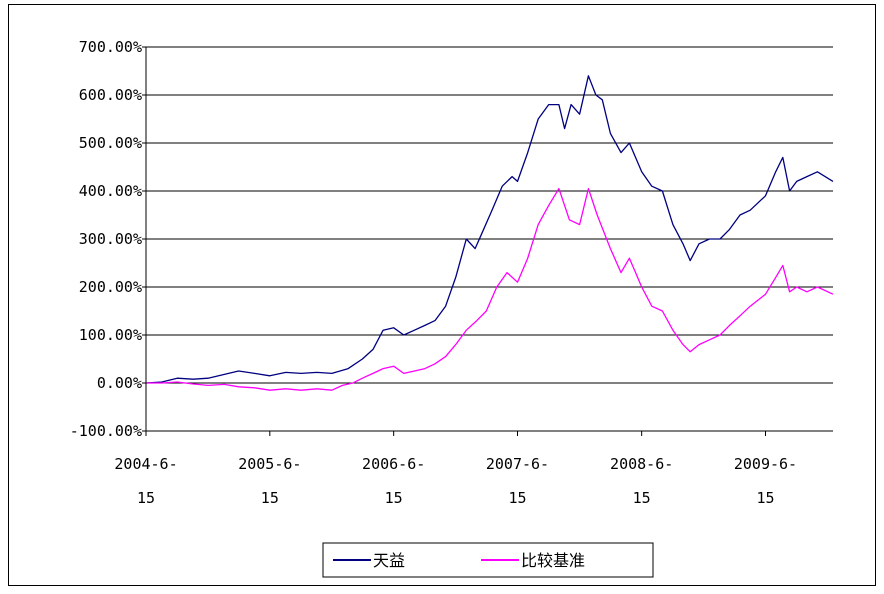 The image size is (884, 594). Describe the element at coordinates (110, 239) in the screenshot. I see `y-tick-label: 300.00%` at that location.